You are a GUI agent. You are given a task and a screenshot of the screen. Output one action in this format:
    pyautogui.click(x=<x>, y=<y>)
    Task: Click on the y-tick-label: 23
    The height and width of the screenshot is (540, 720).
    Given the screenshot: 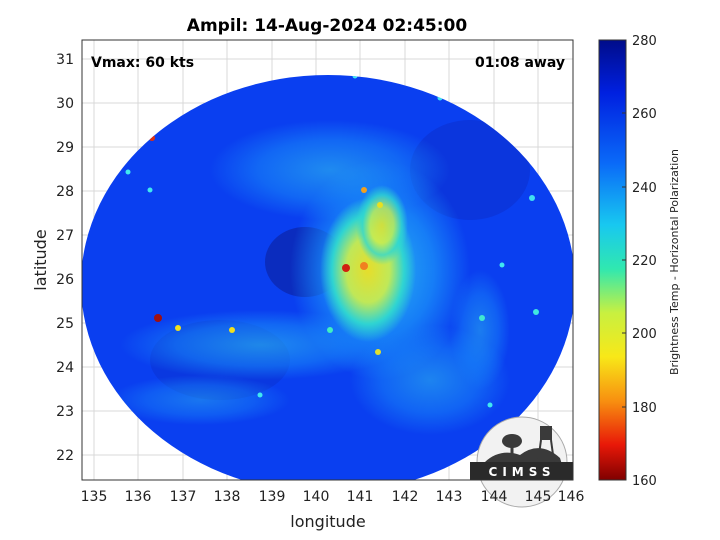 What is the action you would take?
    pyautogui.click(x=65, y=412)
    